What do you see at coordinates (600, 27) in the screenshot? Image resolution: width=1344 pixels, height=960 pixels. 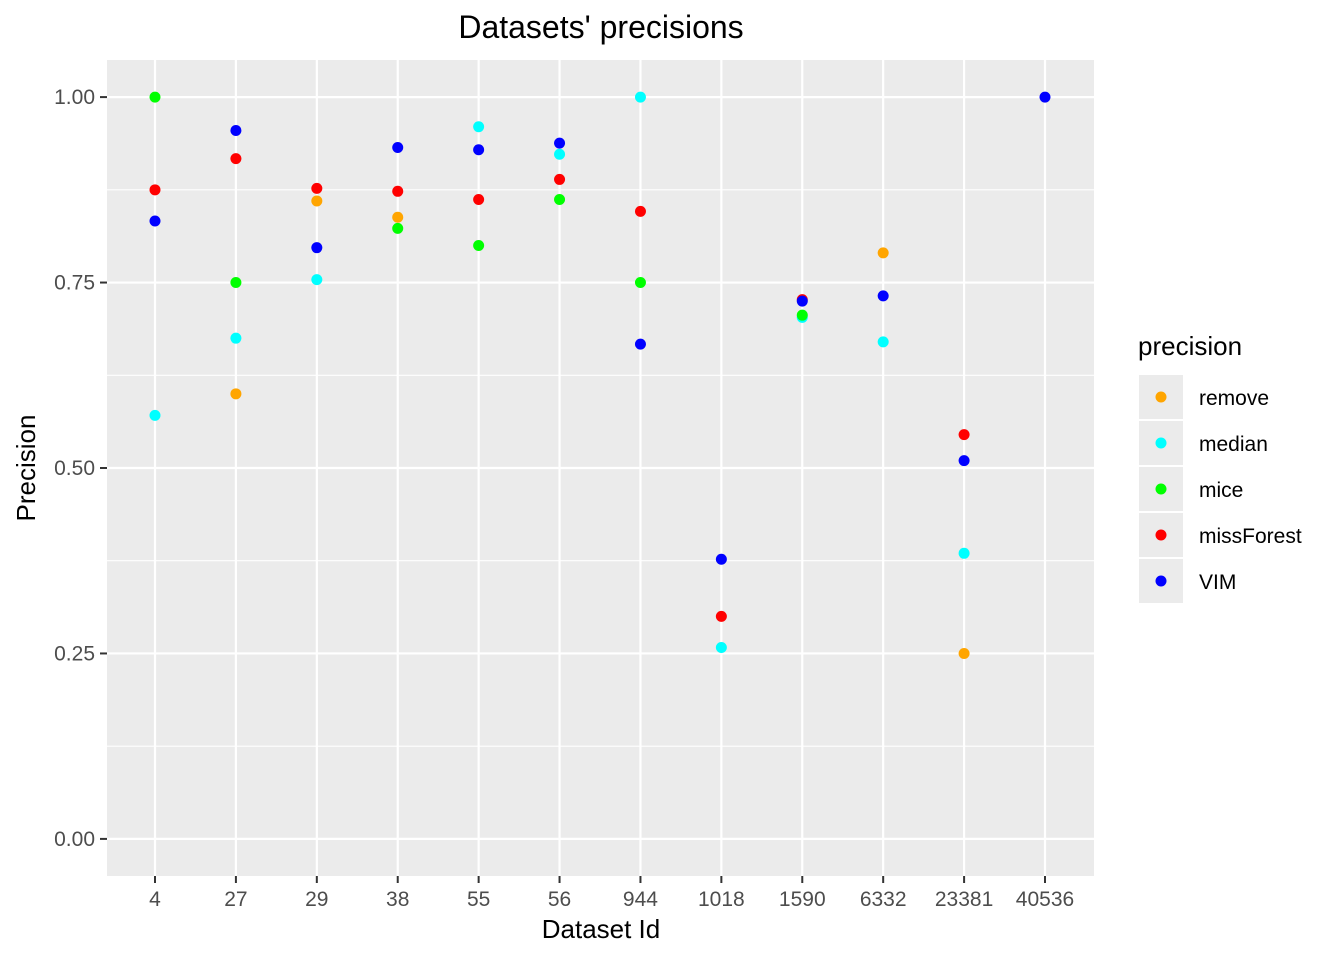 I see `chart-title: Datasets' precisions` at bounding box center [600, 27].